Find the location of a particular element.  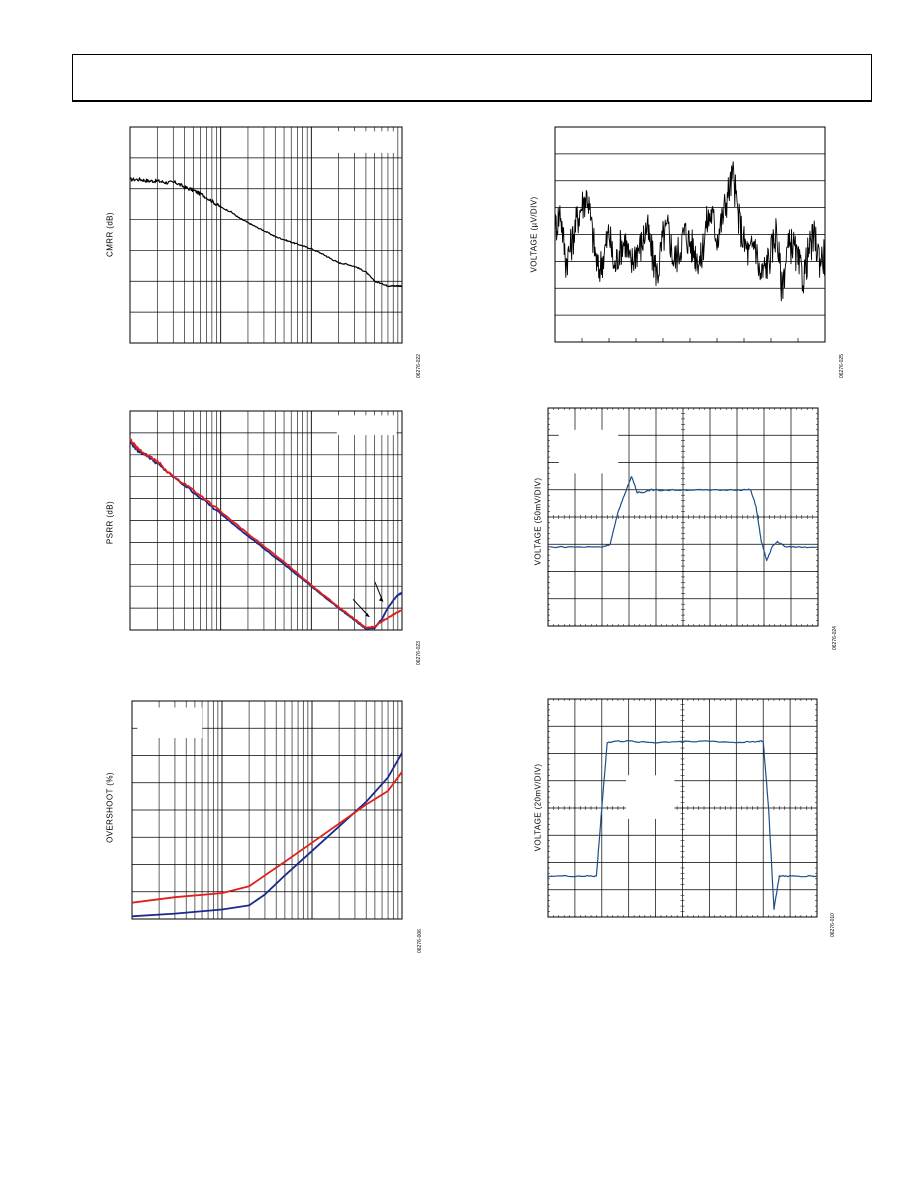

cmrr-plot is located at coordinates (266, 235).